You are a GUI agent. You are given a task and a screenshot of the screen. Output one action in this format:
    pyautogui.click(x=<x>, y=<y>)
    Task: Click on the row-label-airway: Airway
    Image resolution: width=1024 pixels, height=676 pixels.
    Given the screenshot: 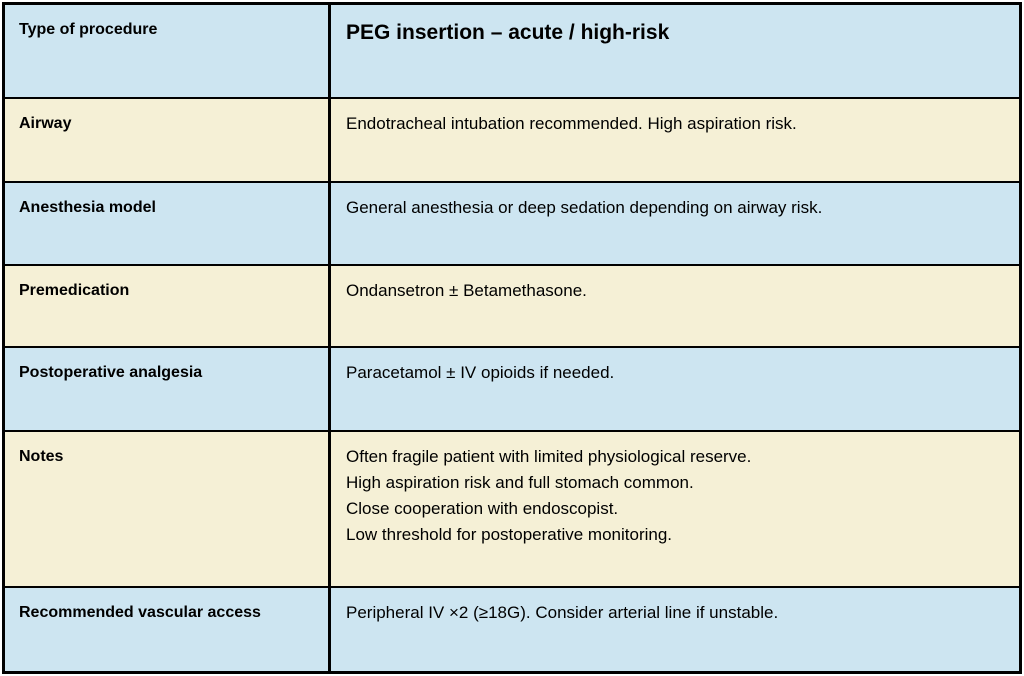 What is the action you would take?
    pyautogui.click(x=168, y=140)
    